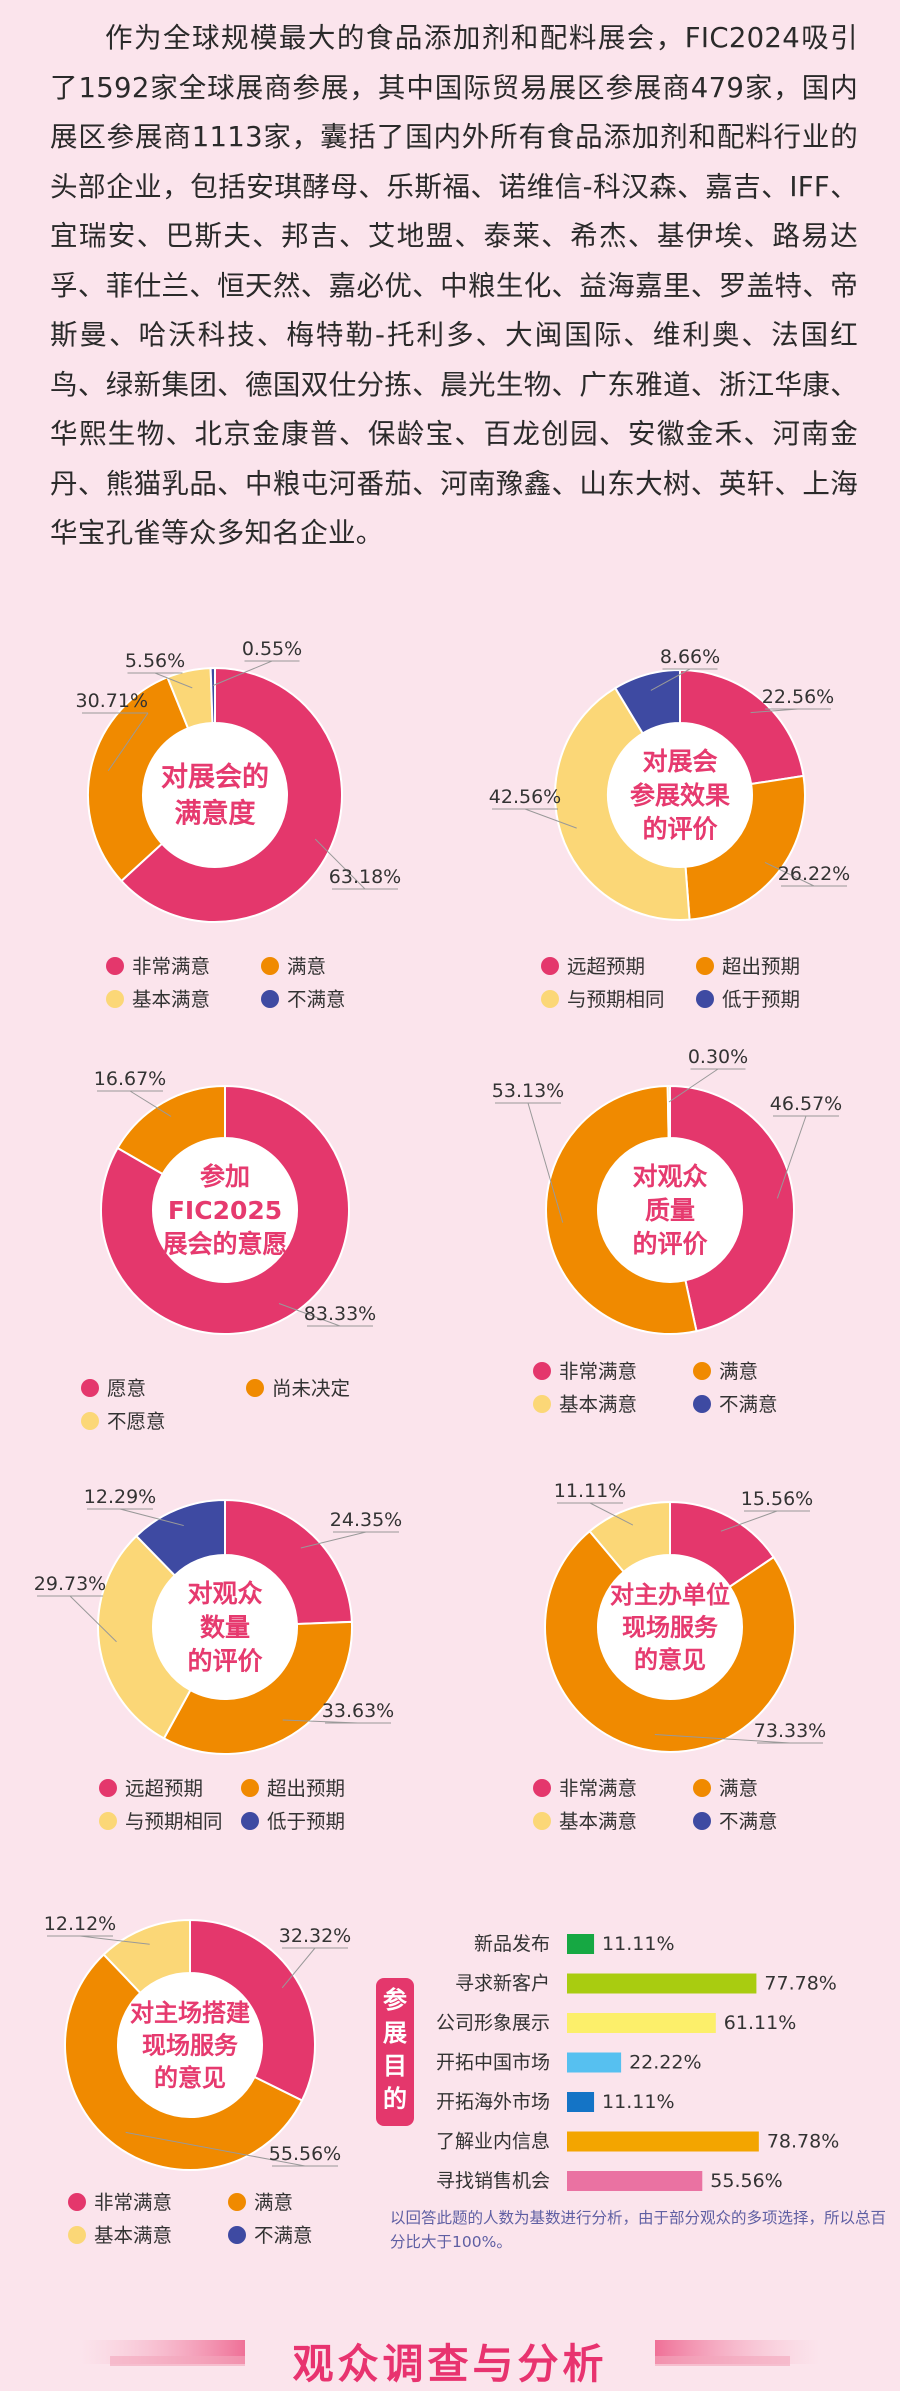  What do you see at coordinates (174, 1821) in the screenshot?
I see `legend-label: 与预期相同` at bounding box center [174, 1821].